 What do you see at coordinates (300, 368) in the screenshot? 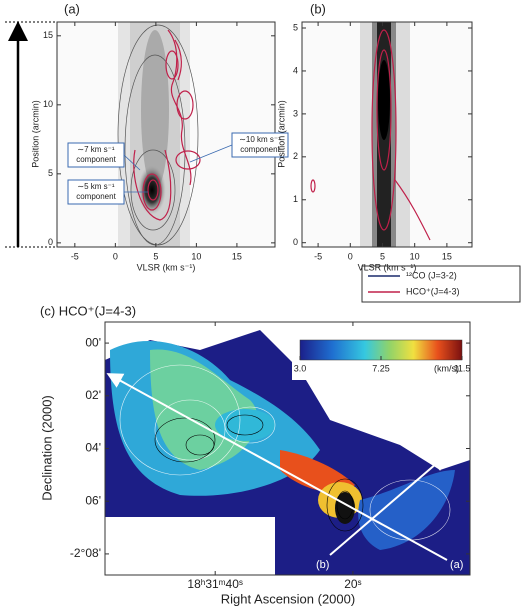
I see `colorbar-tick-label: 3.0` at bounding box center [300, 368].